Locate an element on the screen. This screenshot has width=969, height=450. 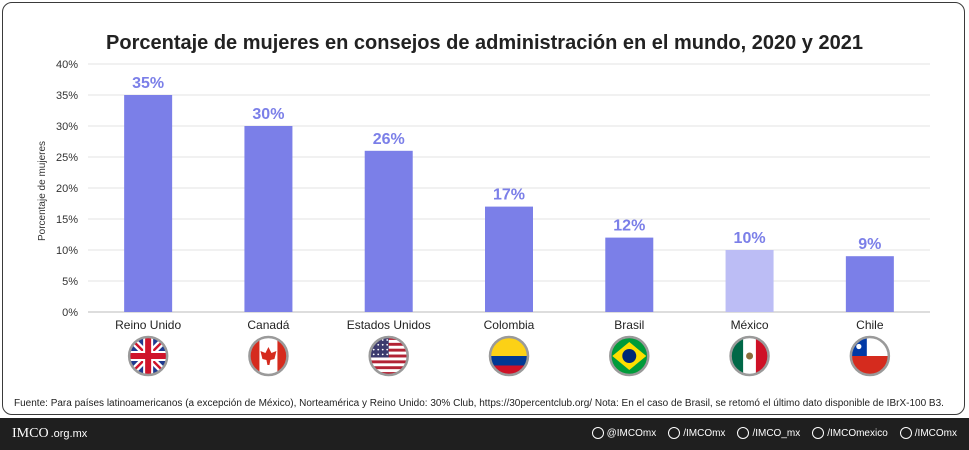
y-tick-label: 30% is located at coordinates (67, 127).